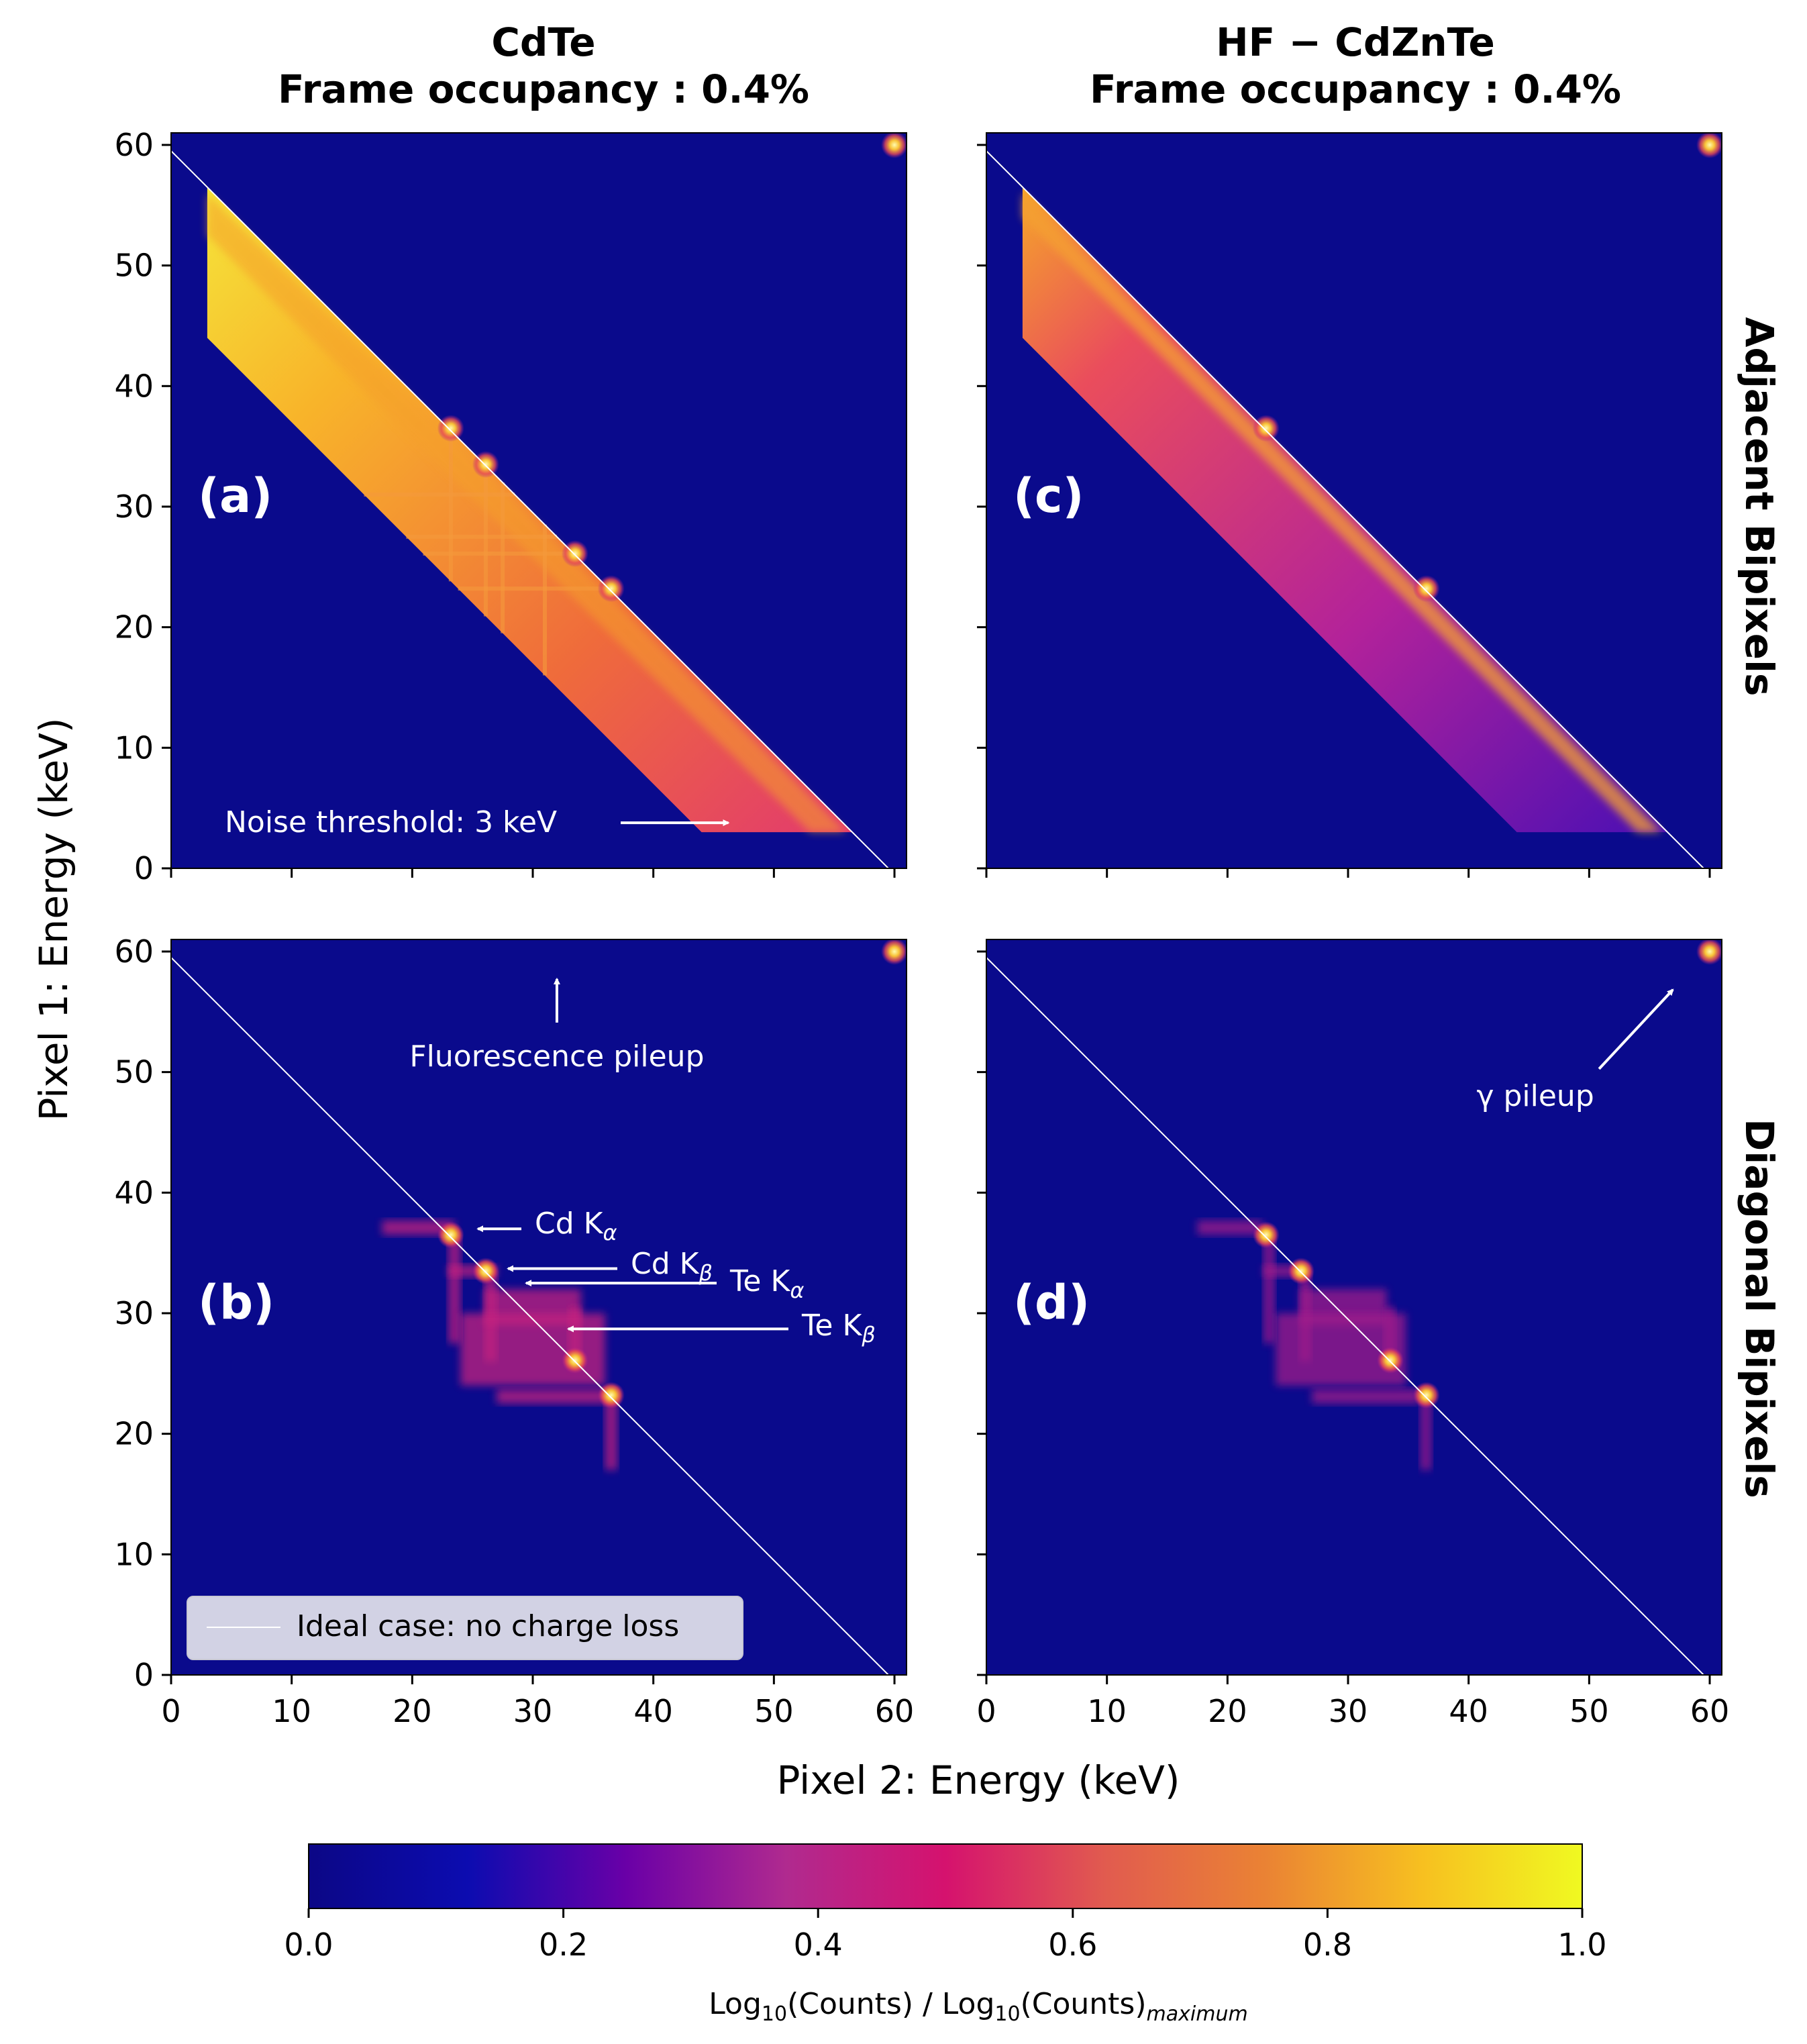 This screenshot has height=2044, width=1807. Describe the element at coordinates (838, 1328) in the screenshot. I see `emission-line-label: Te Kβ` at that location.